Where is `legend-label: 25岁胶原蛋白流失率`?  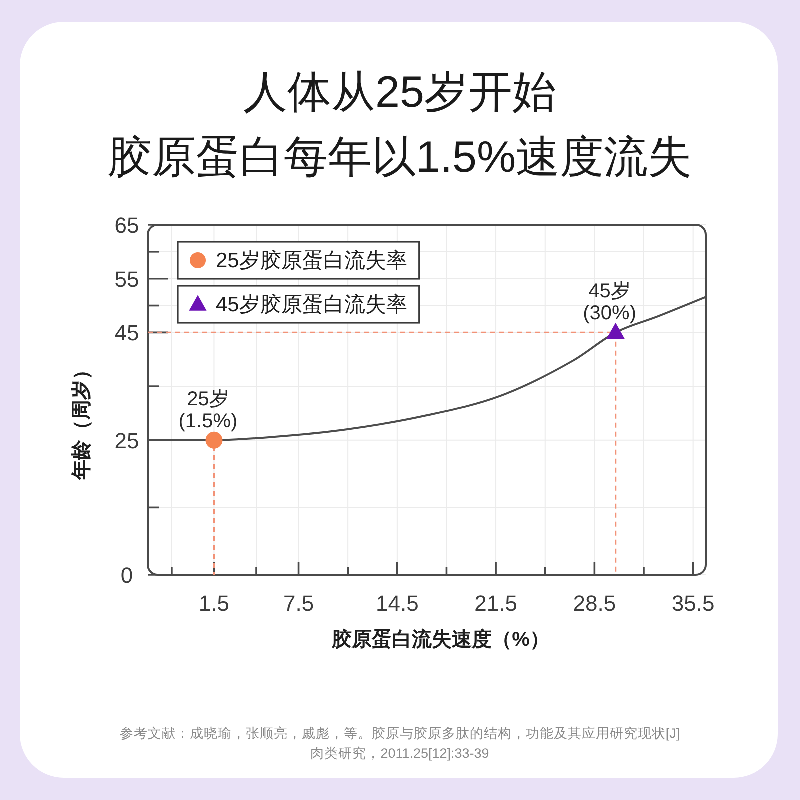
legend-label: 25岁胶原蛋白流失率 is located at coordinates (312, 260).